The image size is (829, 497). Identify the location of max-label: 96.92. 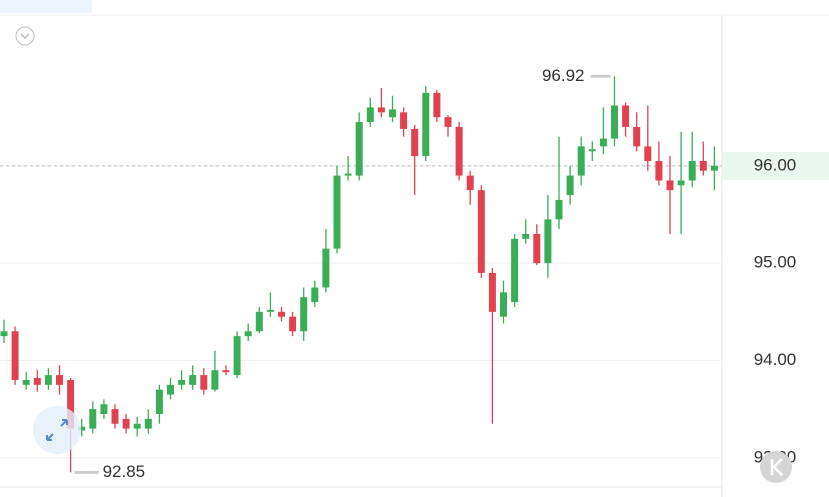
(563, 75).